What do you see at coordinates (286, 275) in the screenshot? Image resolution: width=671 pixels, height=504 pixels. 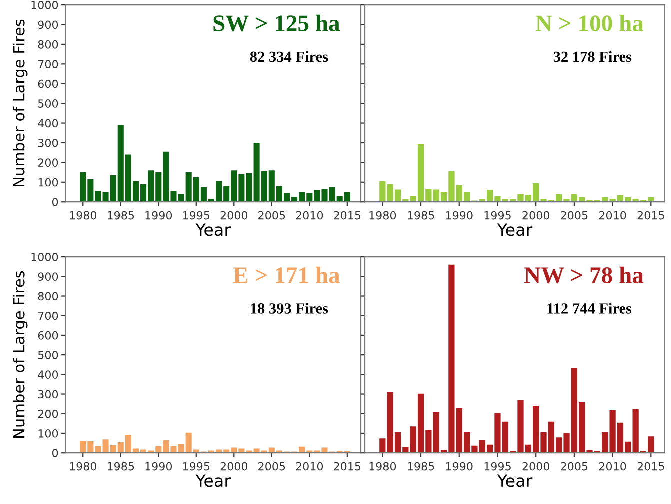 I see `chart-title: E > 171 ha` at bounding box center [286, 275].